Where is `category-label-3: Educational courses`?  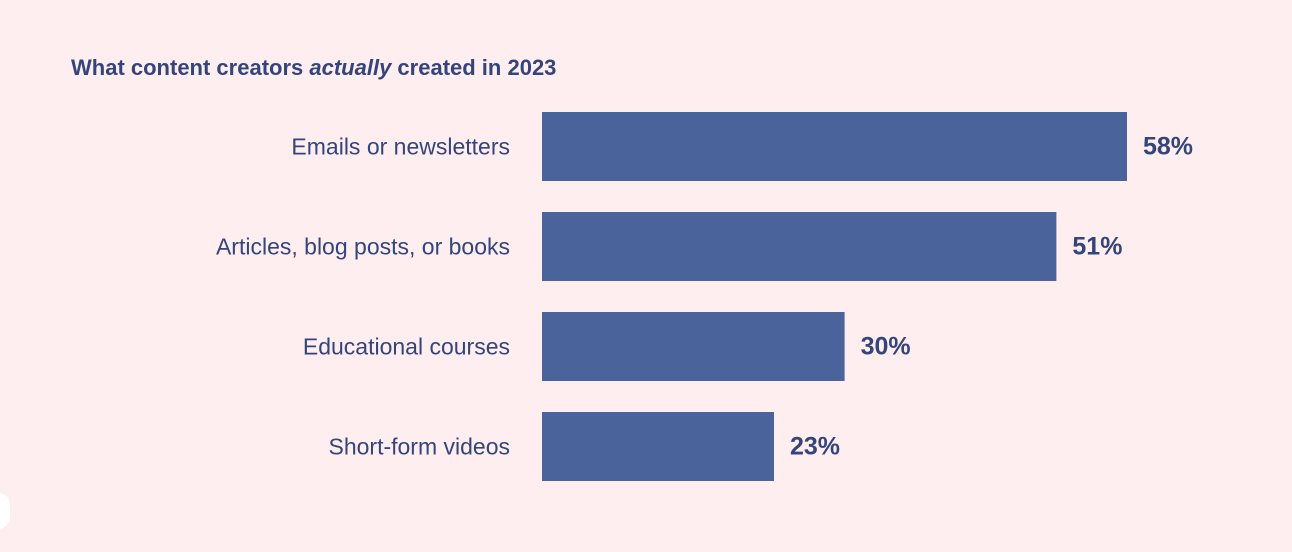 category-label-3: Educational courses is located at coordinates (406, 347).